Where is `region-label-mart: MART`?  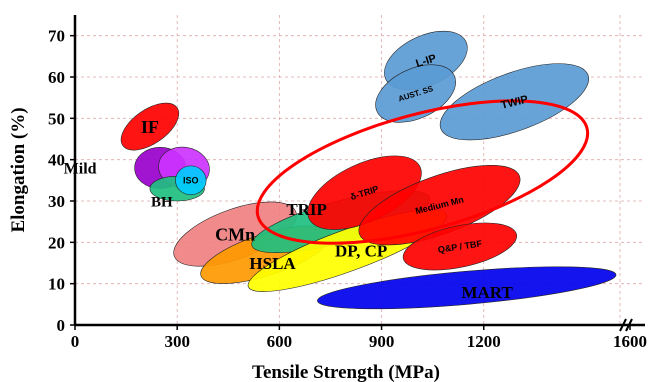
region-label-mart: MART is located at coordinates (487, 292).